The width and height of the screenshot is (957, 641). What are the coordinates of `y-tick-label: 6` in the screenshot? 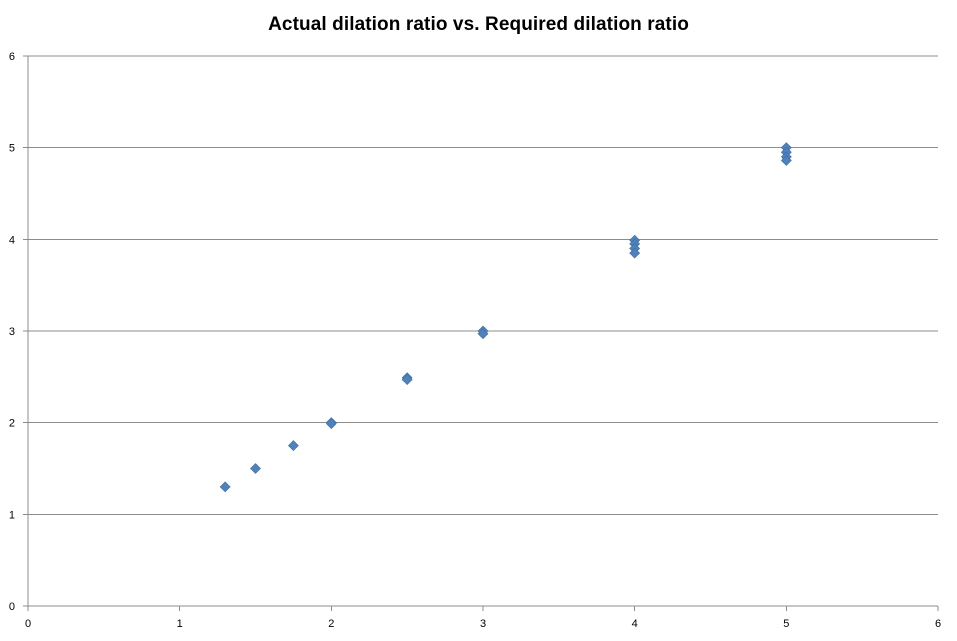 It's located at (12, 57).